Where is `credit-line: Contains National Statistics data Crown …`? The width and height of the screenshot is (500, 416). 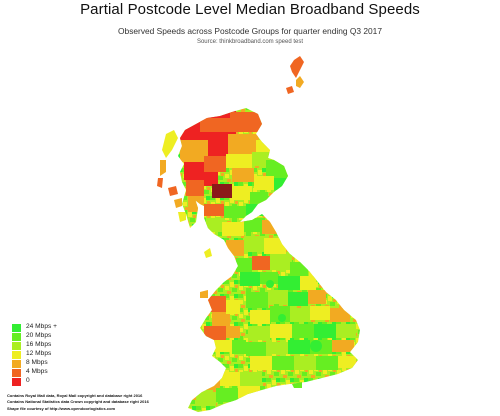 credit-line: Contains National Statistics data Crown … is located at coordinates (78, 402).